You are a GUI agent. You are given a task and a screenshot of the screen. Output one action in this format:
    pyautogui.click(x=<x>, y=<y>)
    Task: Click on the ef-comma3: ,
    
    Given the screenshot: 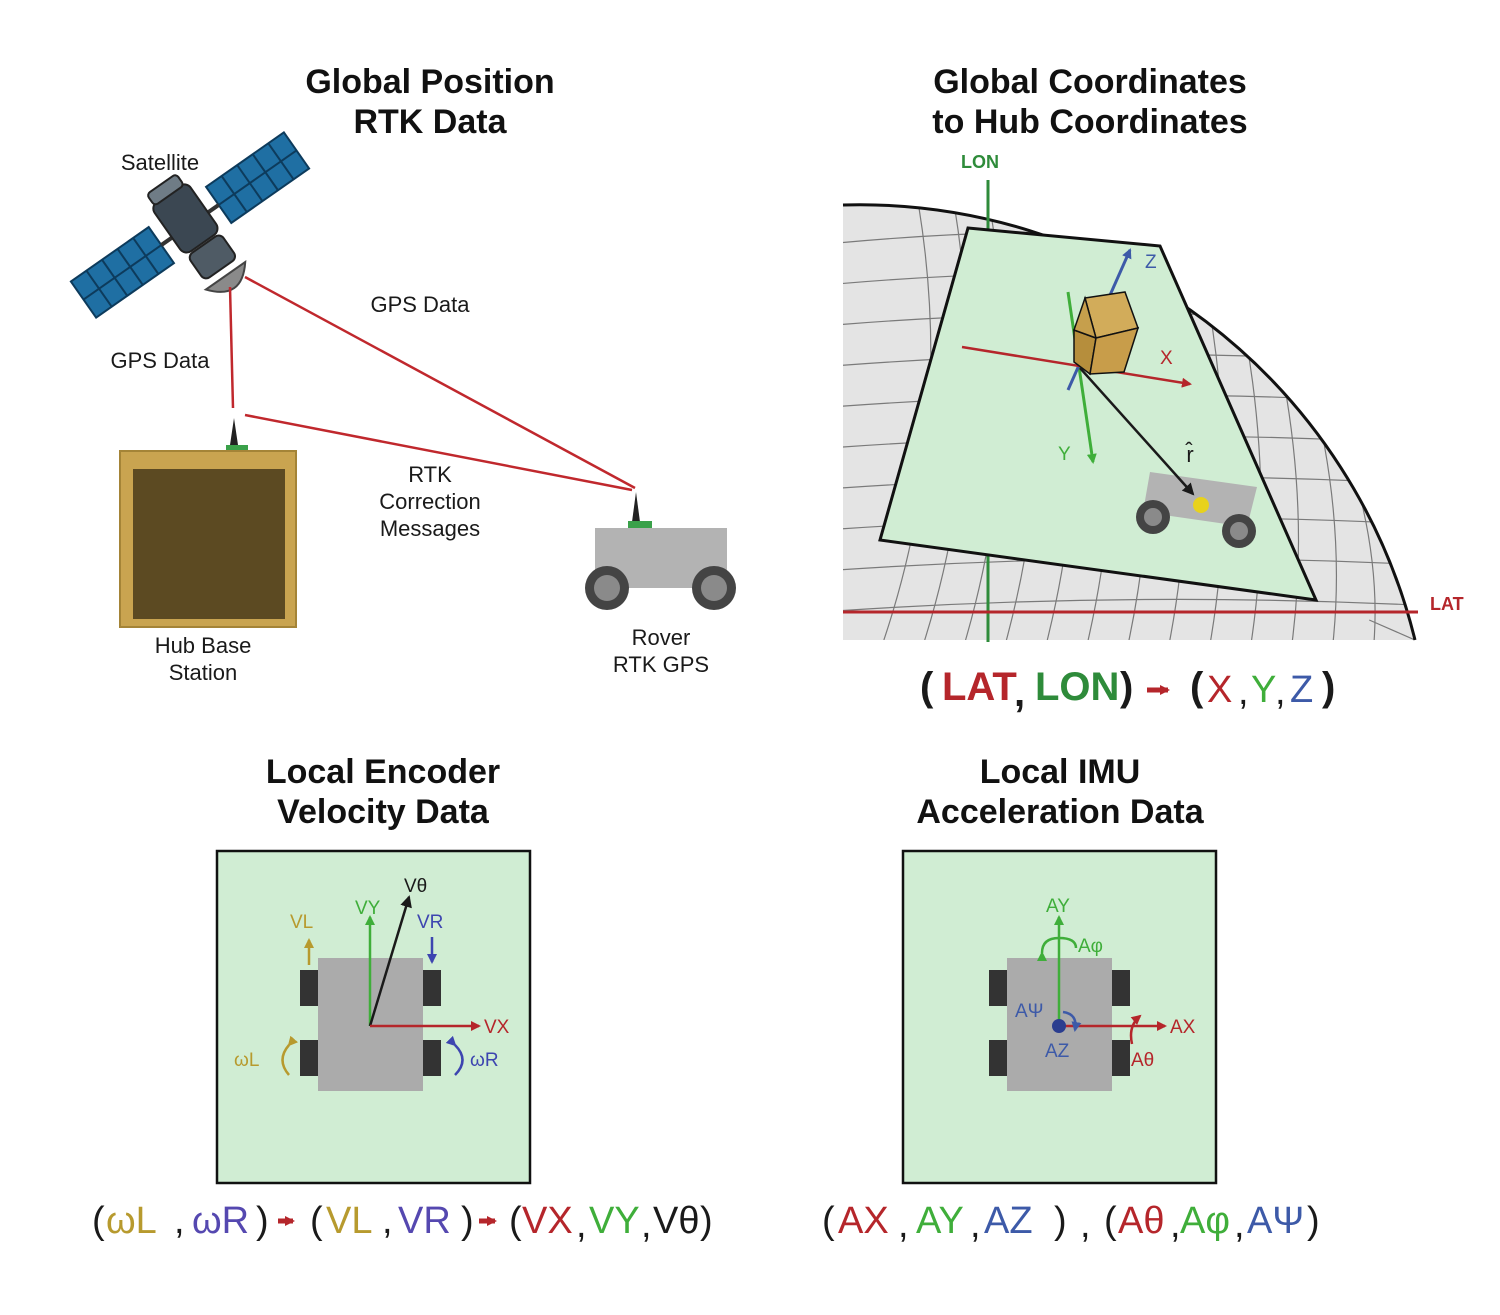 What is the action you would take?
    pyautogui.click(x=581, y=1225)
    